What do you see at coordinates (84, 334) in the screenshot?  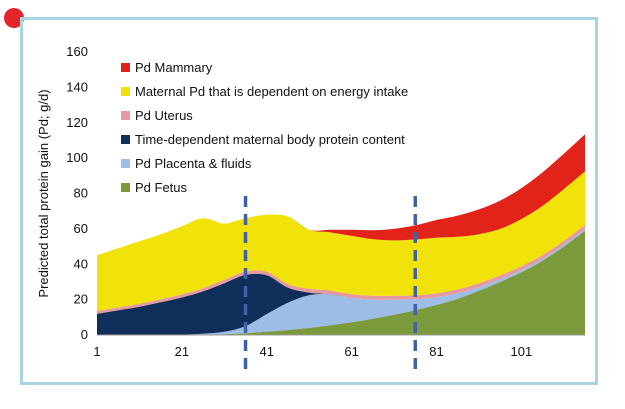 I see `y-tick-label: 0` at bounding box center [84, 334].